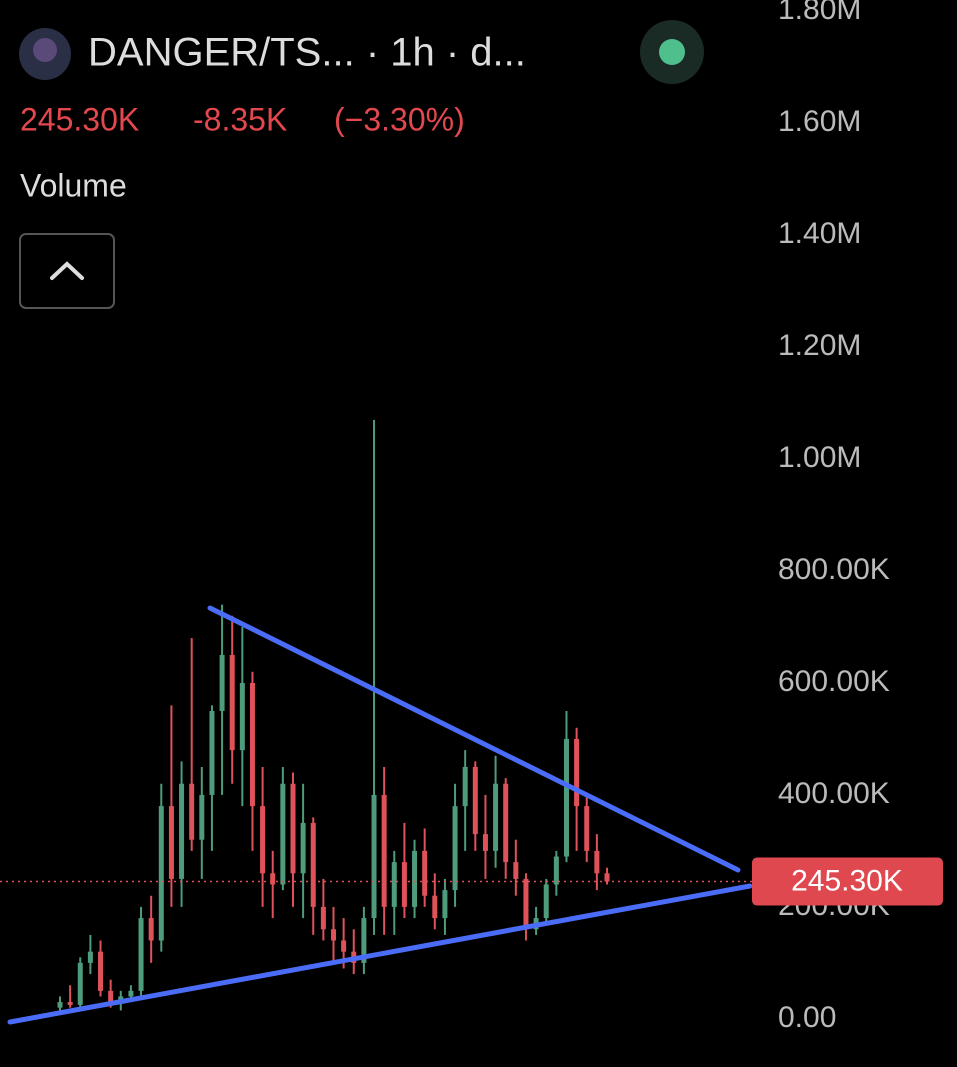 The width and height of the screenshot is (957, 1067). I want to click on y-tick-label: 1.80M, so click(819, 13).